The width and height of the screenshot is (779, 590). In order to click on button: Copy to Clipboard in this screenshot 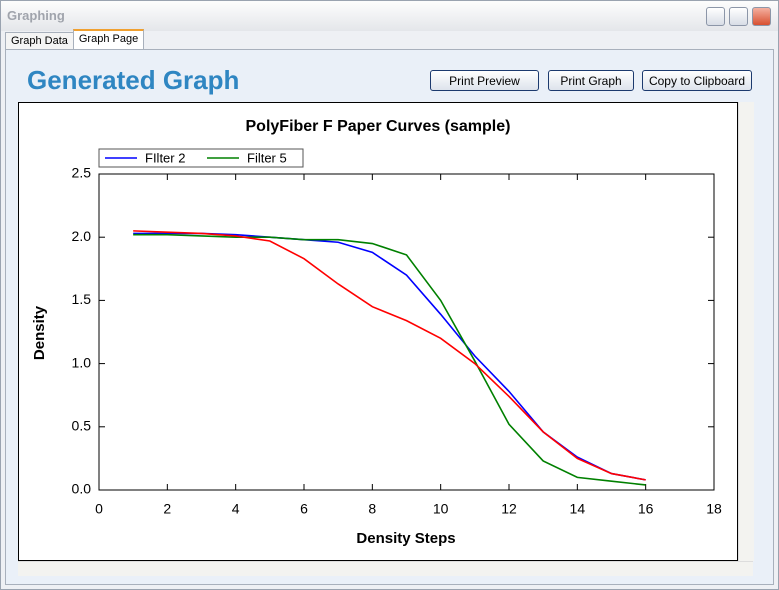, I will do `click(697, 80)`.